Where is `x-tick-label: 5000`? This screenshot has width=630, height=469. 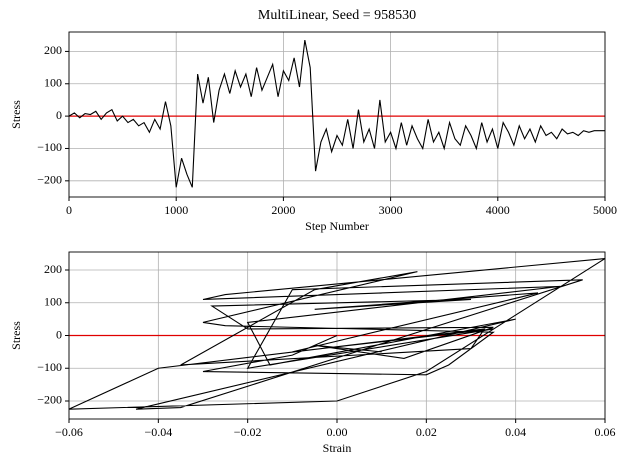
x-tick-label: 5000 is located at coordinates (605, 210).